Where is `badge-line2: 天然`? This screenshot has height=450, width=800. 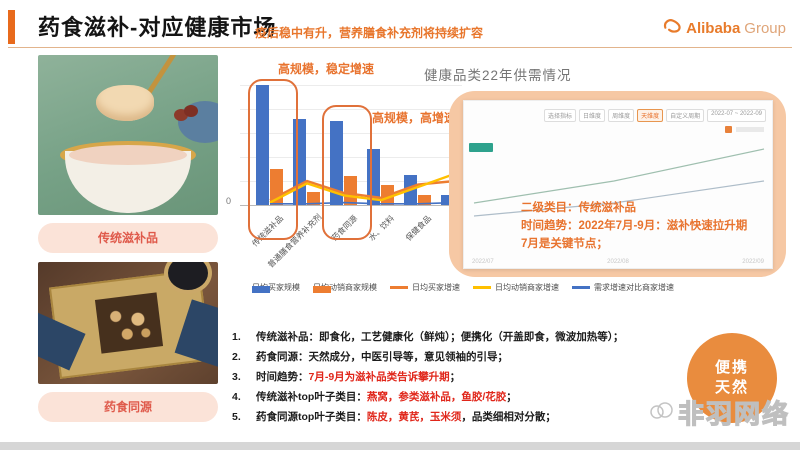
badge-line2: 天然 is located at coordinates (731, 387).